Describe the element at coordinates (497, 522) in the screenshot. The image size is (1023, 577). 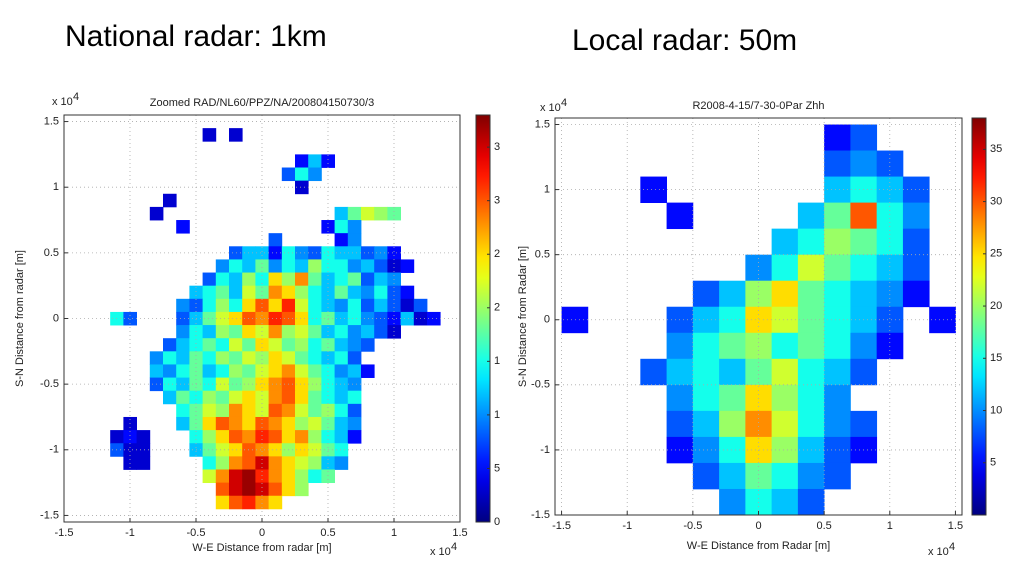
I see `colorbar-tick-label: 0` at that location.